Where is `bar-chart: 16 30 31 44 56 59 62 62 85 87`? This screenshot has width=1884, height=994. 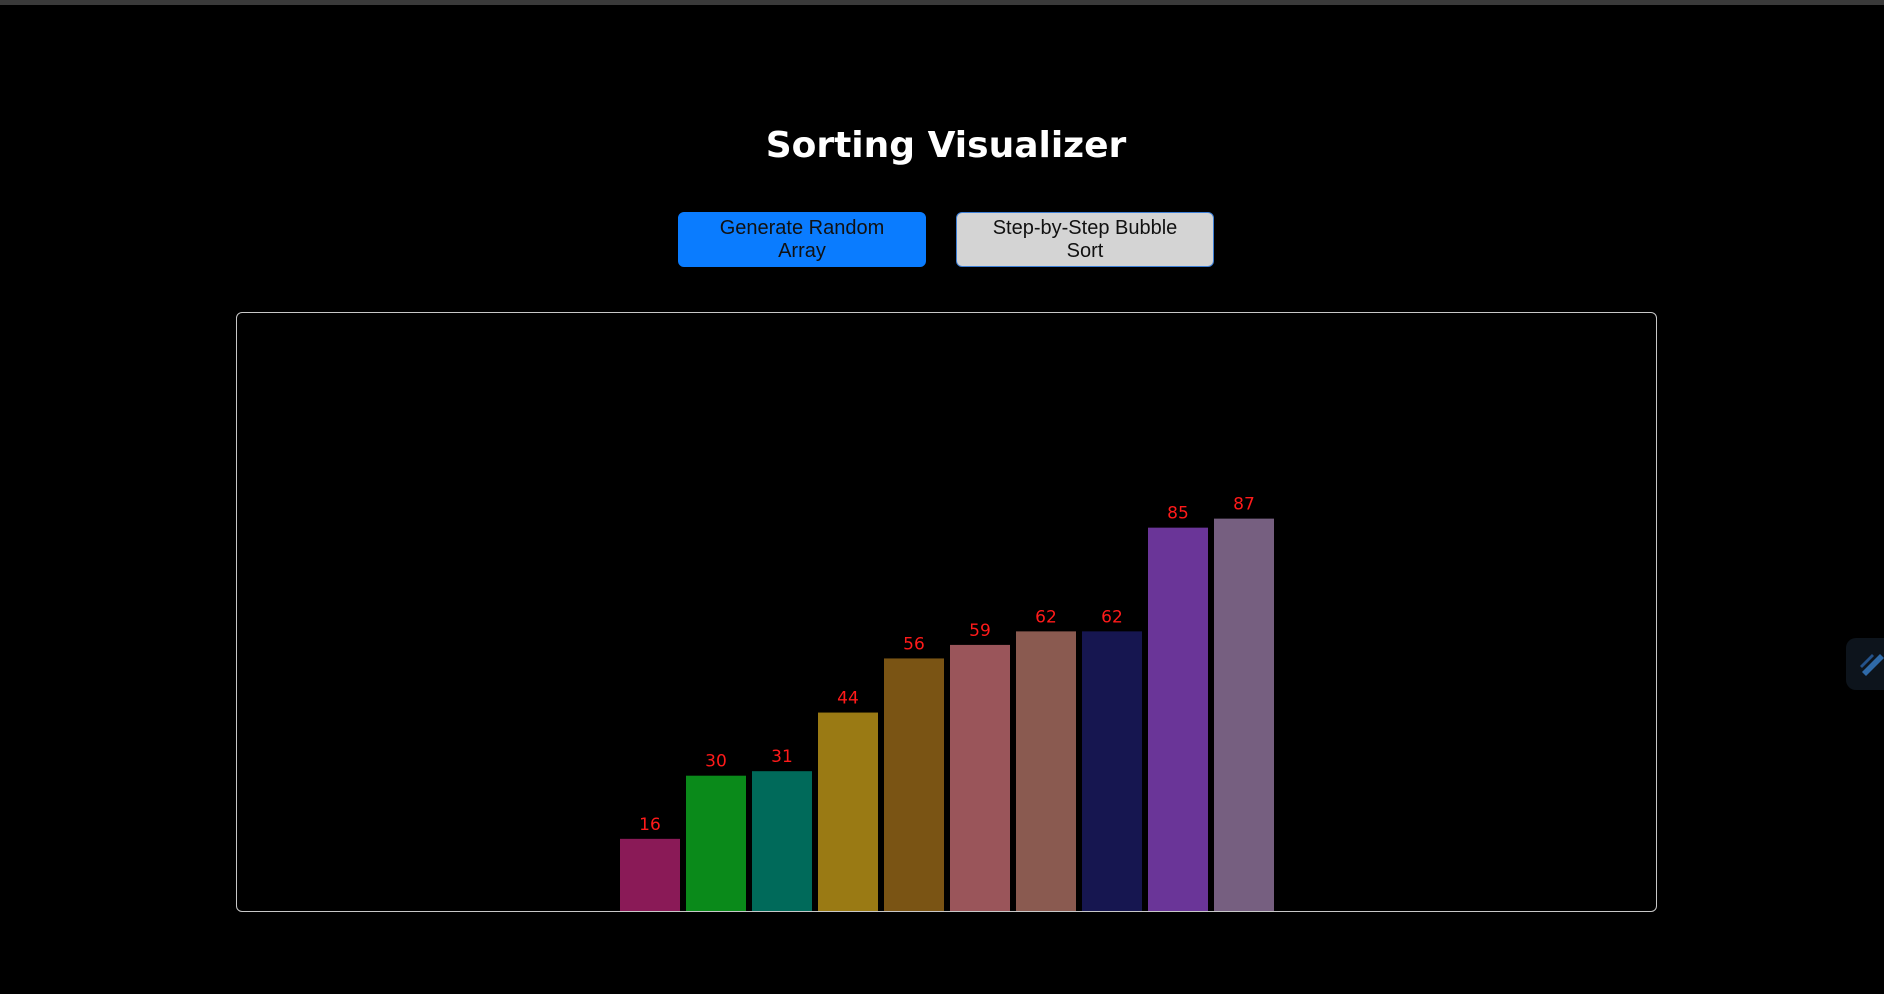 bar-chart: 16 30 31 44 56 59 62 62 85 87 is located at coordinates (947, 703).